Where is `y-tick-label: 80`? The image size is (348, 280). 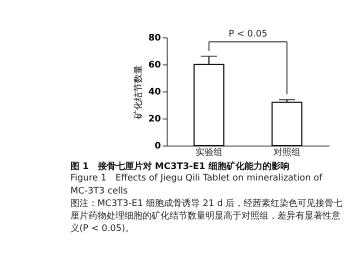
y-tick-label: 80 is located at coordinates (154, 39).